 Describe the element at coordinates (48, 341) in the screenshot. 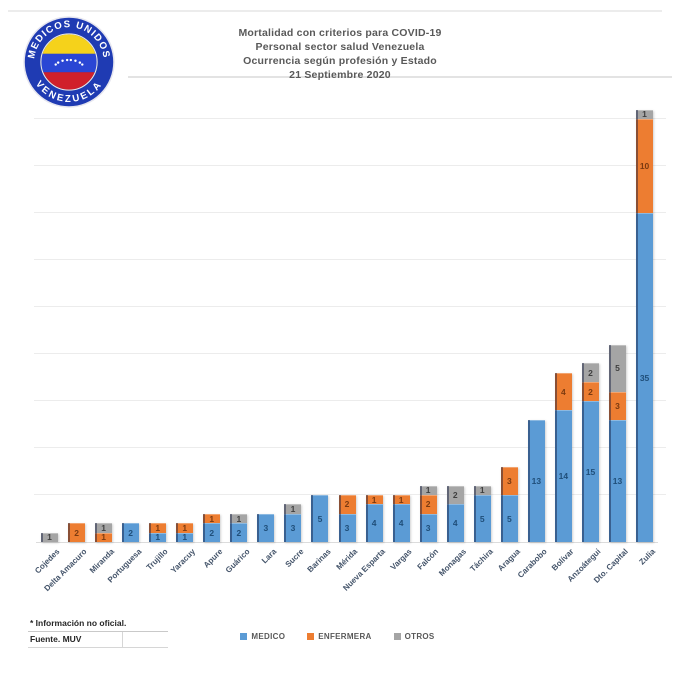

I see `bar-slot-cojedes: 1 Cojedes` at that location.